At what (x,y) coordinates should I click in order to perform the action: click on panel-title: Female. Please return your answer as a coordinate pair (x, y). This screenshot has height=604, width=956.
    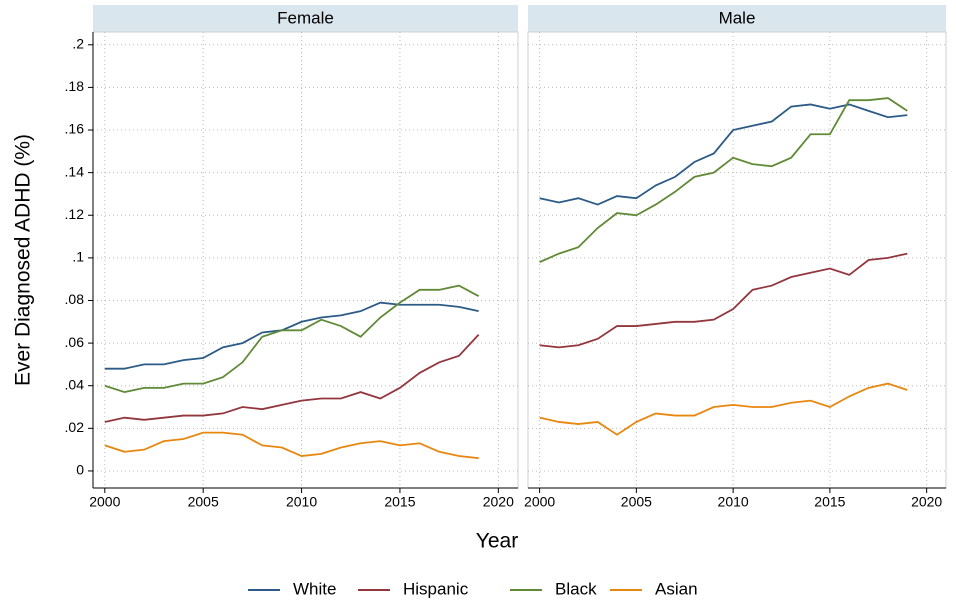
    Looking at the image, I should click on (305, 17).